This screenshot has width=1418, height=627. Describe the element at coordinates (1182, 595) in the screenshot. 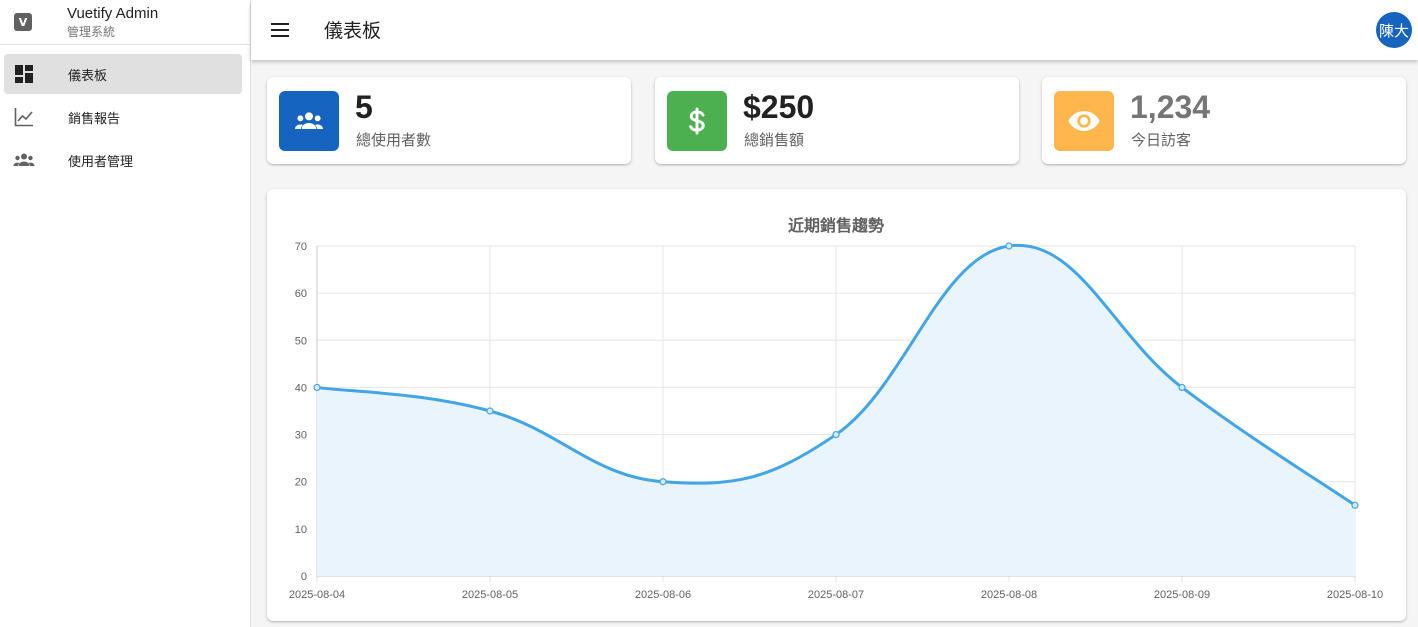

I see `x-tick-label: 2025-08-09` at that location.